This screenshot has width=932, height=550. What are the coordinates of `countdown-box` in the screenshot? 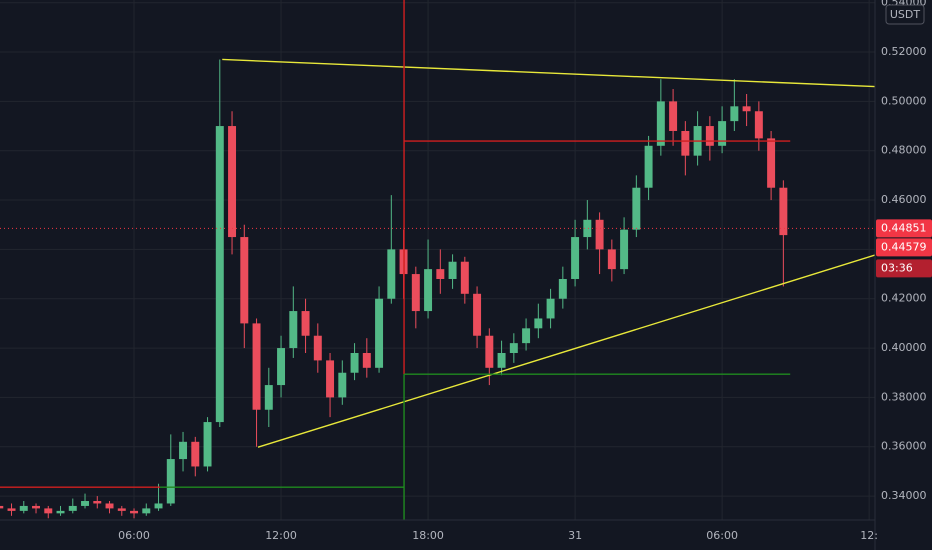 It's located at (904, 268).